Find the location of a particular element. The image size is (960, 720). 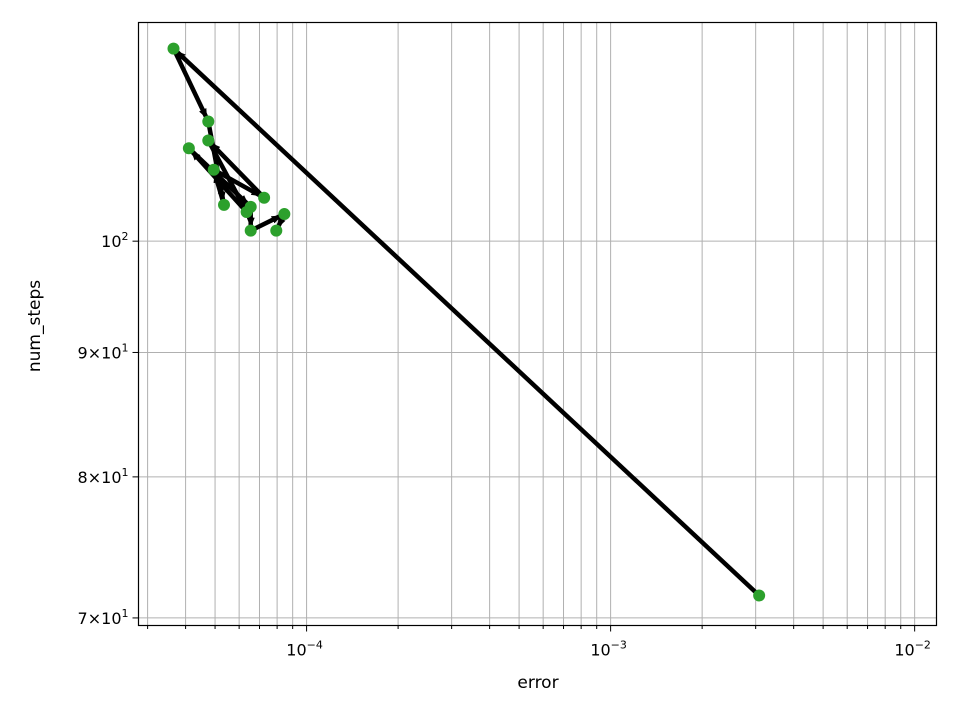

x-tick-label: 10⁻² is located at coordinates (912, 649).